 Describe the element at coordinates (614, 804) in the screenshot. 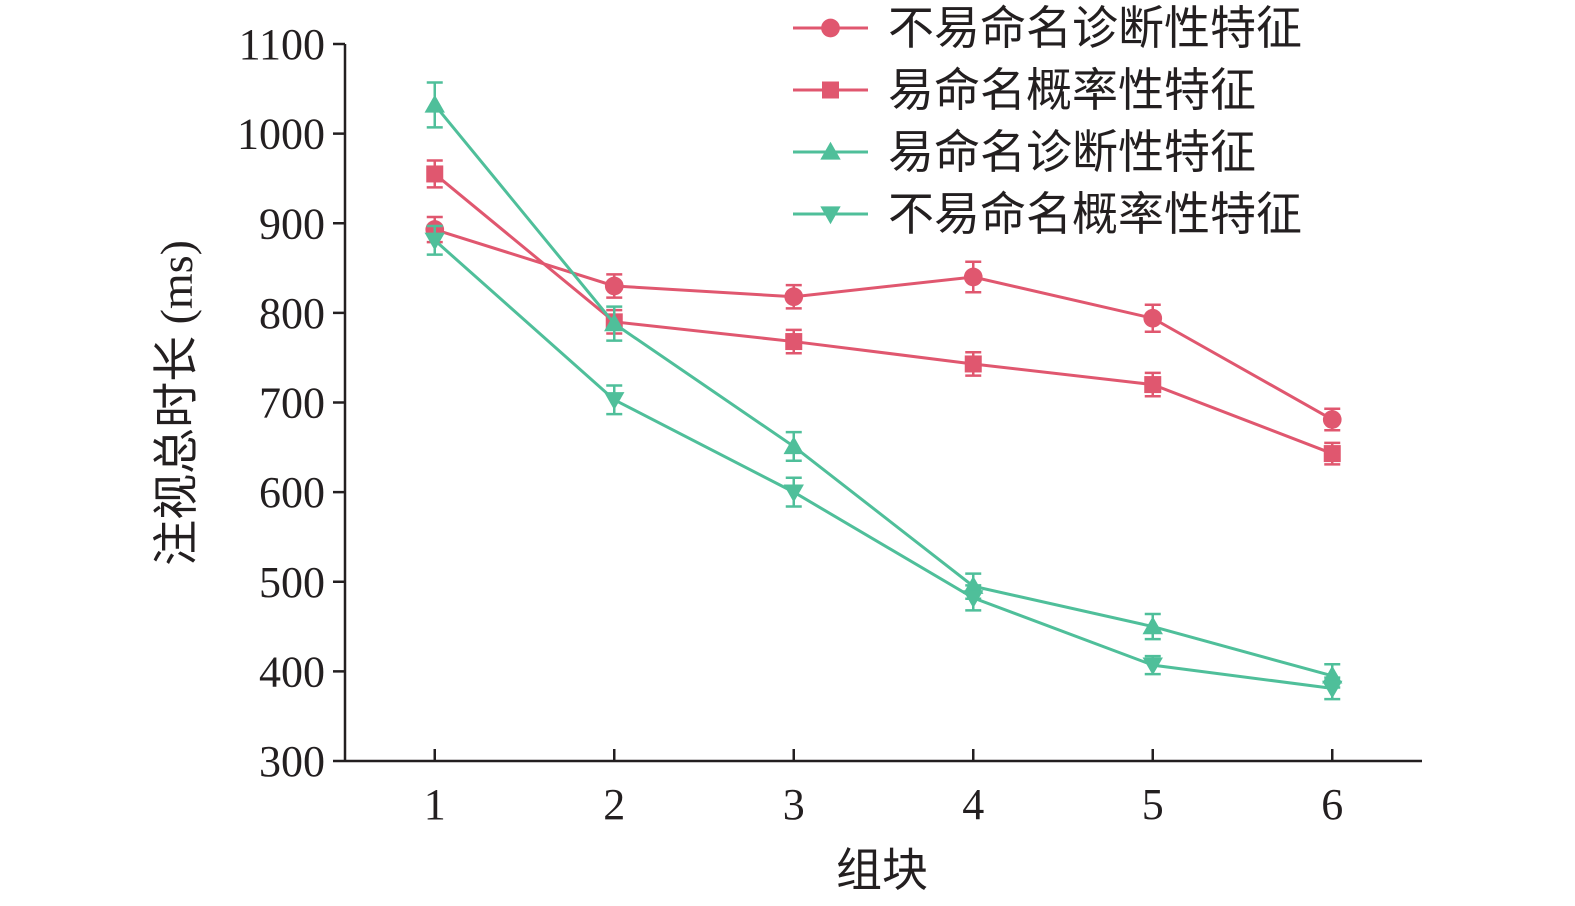

I see `x-tick-label: 2` at that location.